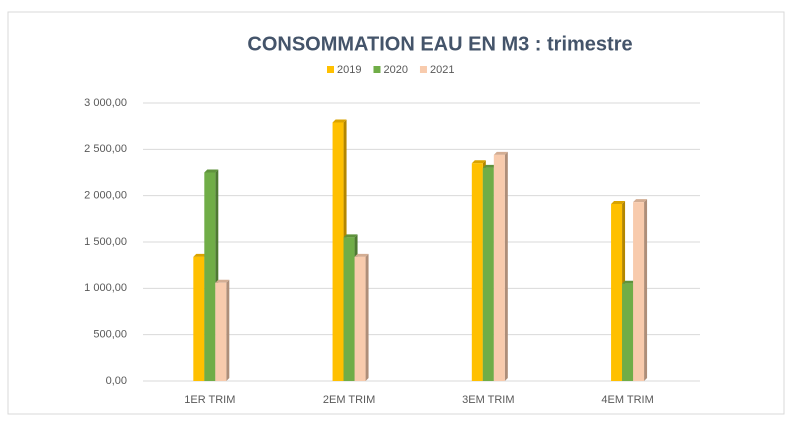 The width and height of the screenshot is (792, 421). What do you see at coordinates (627, 400) in the screenshot?
I see `x-tick-label: 4EM TRIM` at bounding box center [627, 400].